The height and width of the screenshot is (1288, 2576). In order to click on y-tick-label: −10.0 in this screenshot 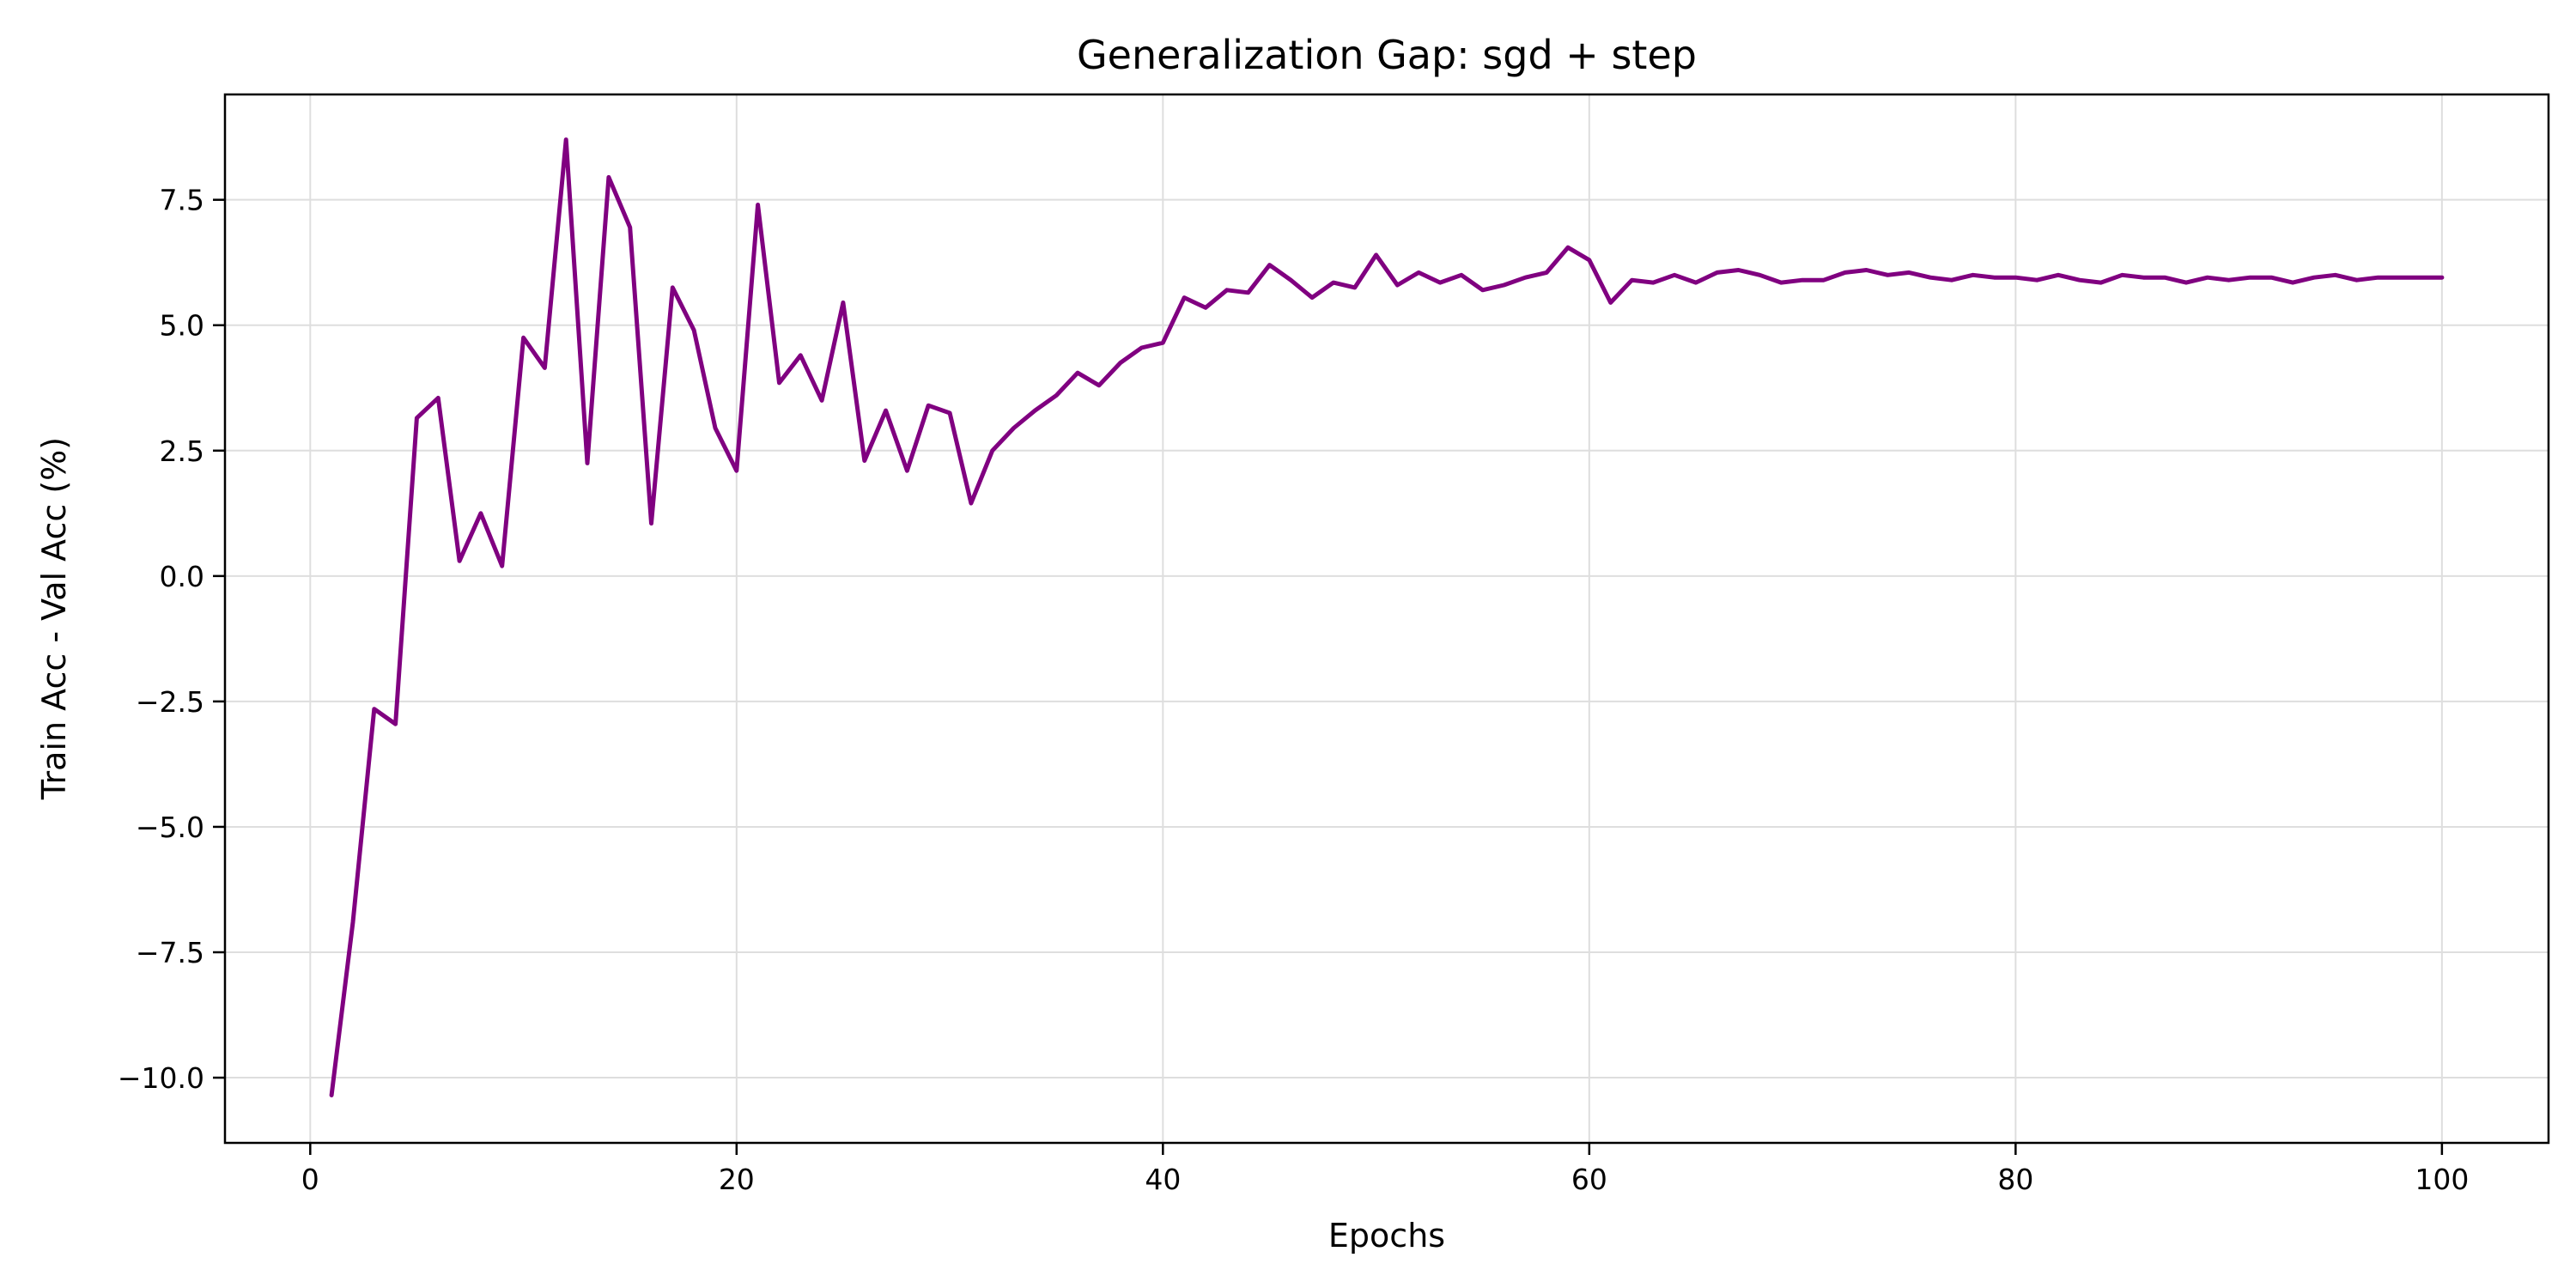, I will do `click(161, 1078)`.